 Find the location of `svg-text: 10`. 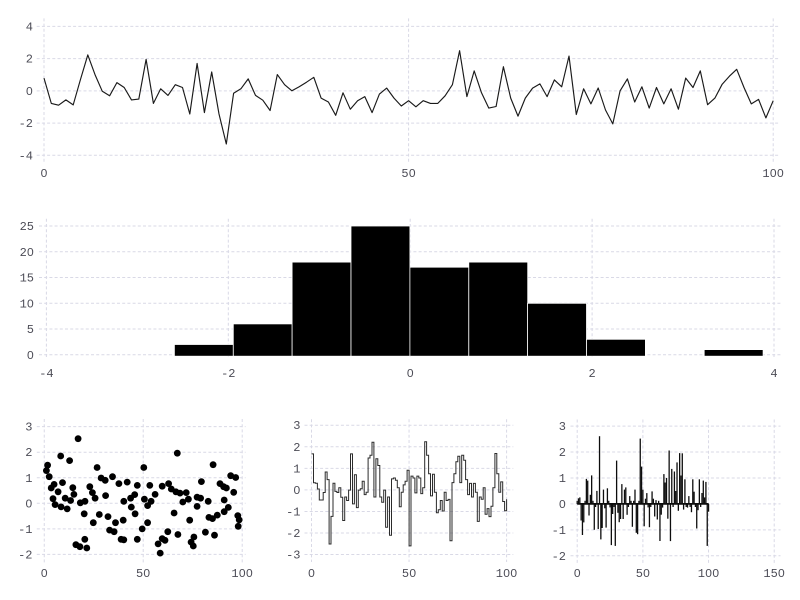

svg-text: 10 is located at coordinates (27, 304).